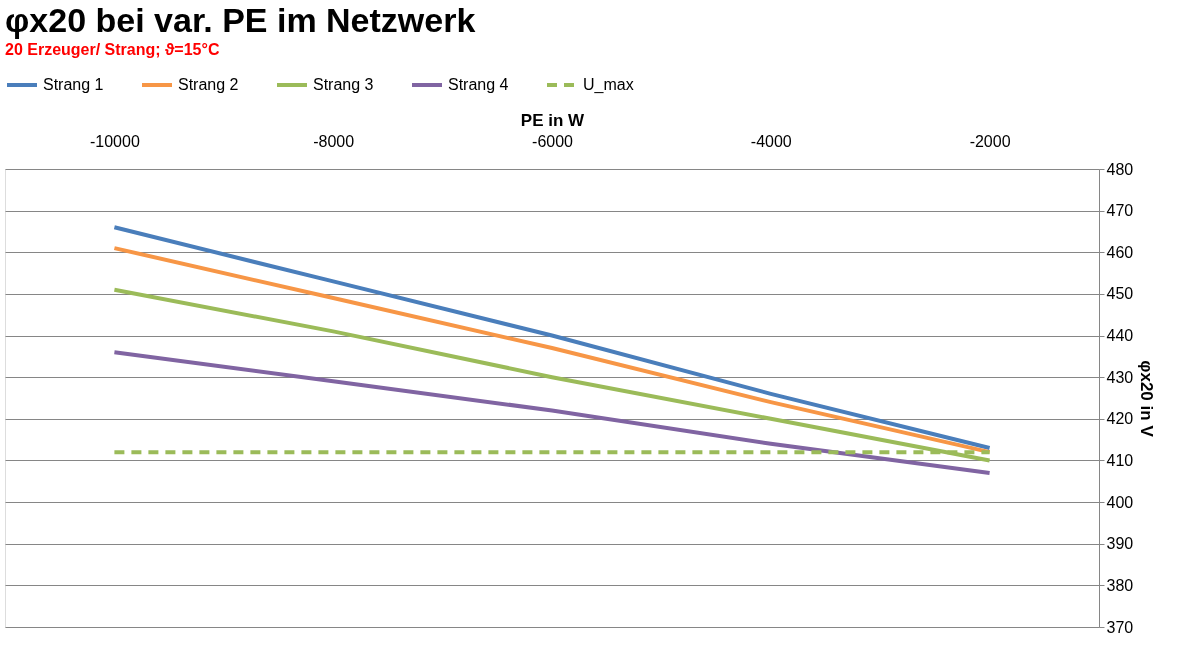  What do you see at coordinates (1120, 377) in the screenshot?
I see `y-tick-label: 430` at bounding box center [1120, 377].